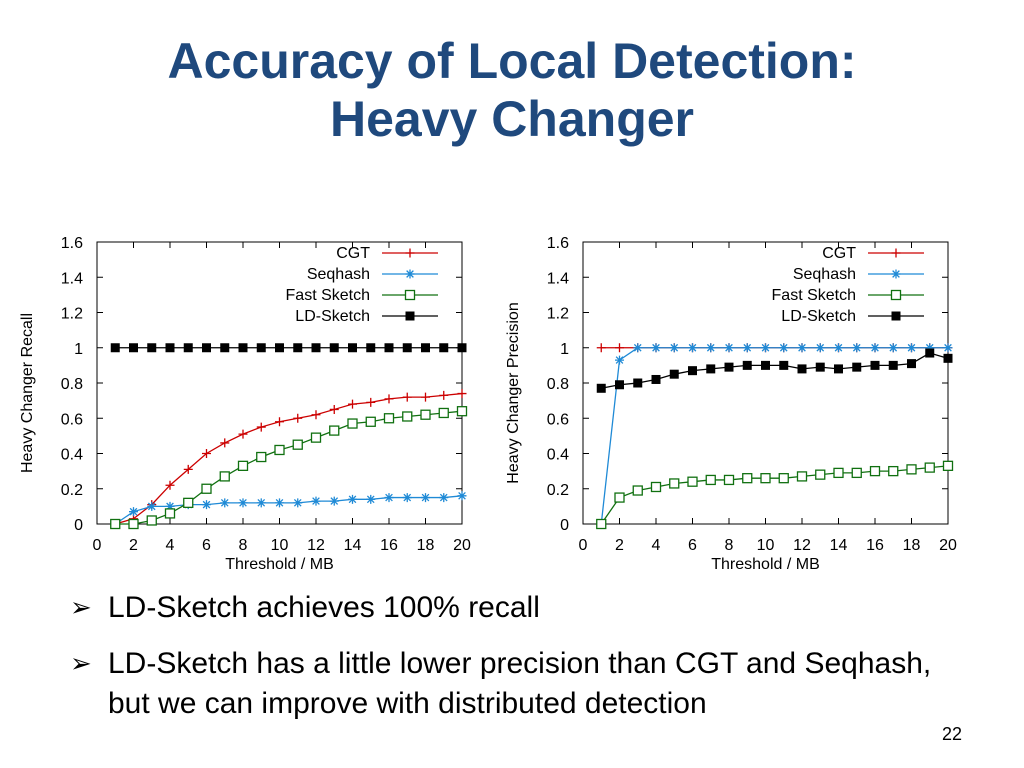 This screenshot has width=1024, height=768. Describe the element at coordinates (410, 274) in the screenshot. I see `recall-legend-marker-seqhash` at that location.